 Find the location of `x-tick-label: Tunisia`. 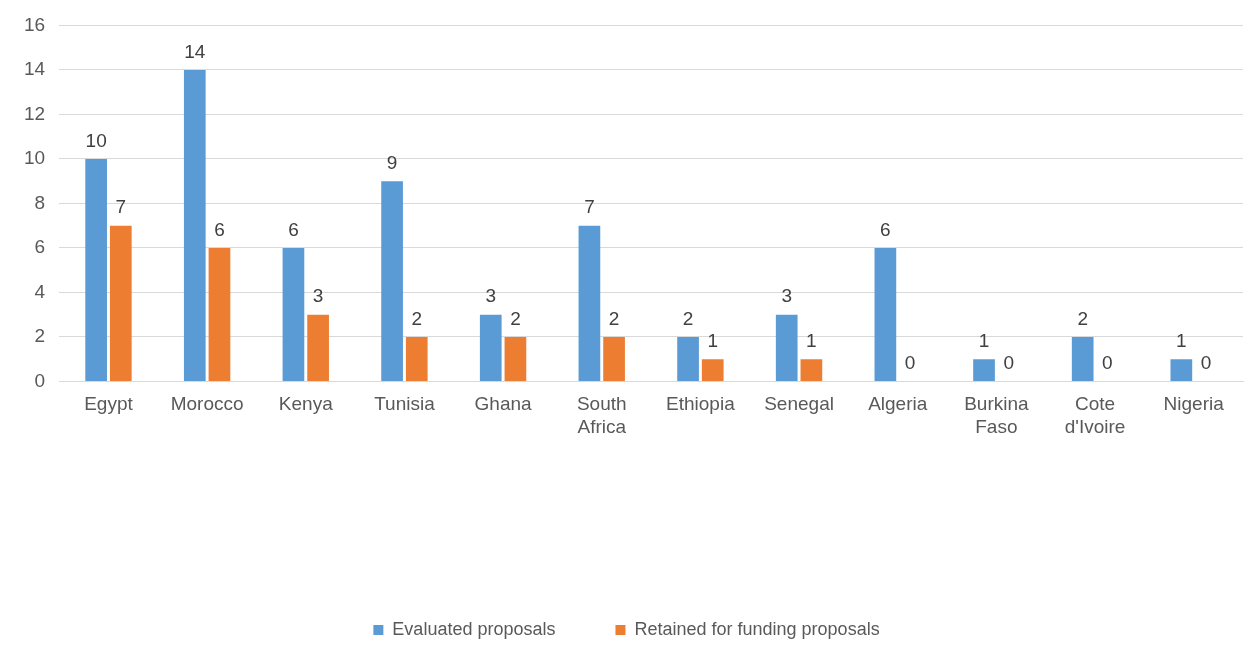

x-tick-label: Tunisia is located at coordinates (405, 404).